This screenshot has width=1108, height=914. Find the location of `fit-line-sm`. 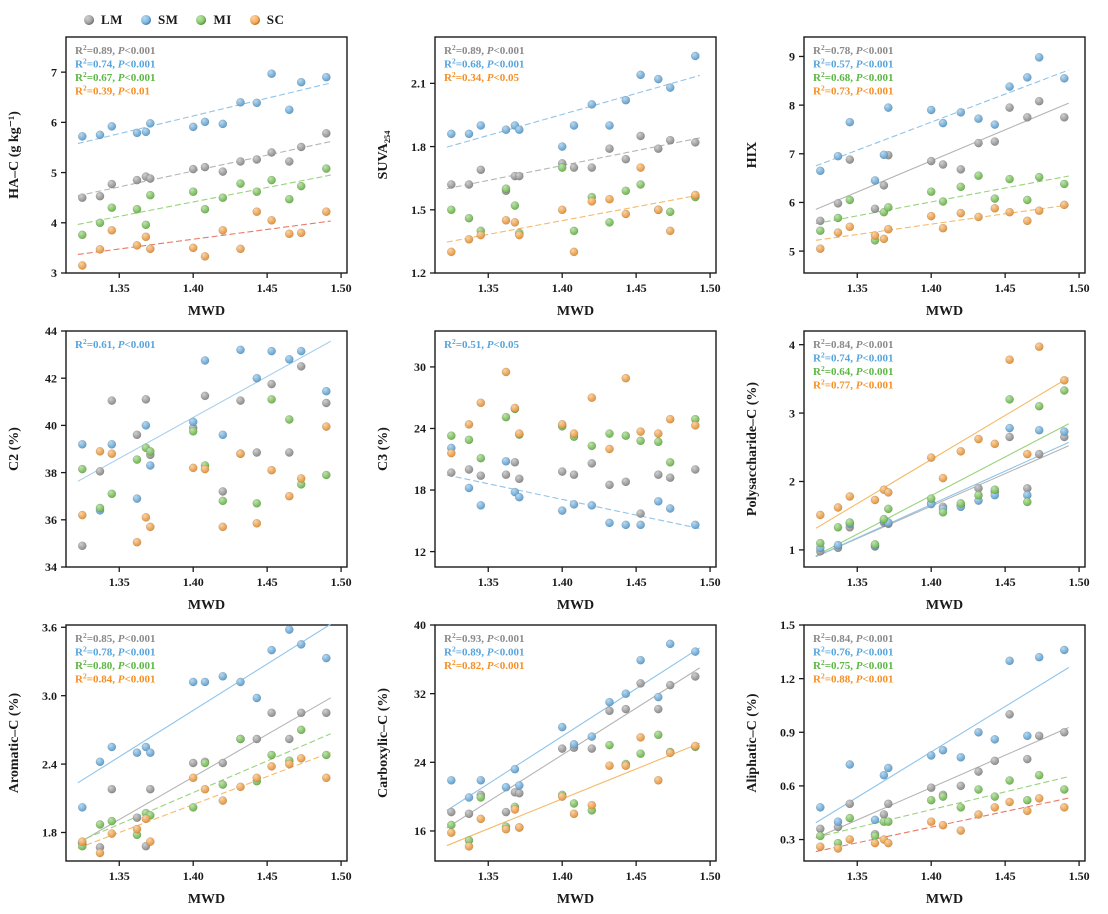

fit-line-sm is located at coordinates (204, 113).